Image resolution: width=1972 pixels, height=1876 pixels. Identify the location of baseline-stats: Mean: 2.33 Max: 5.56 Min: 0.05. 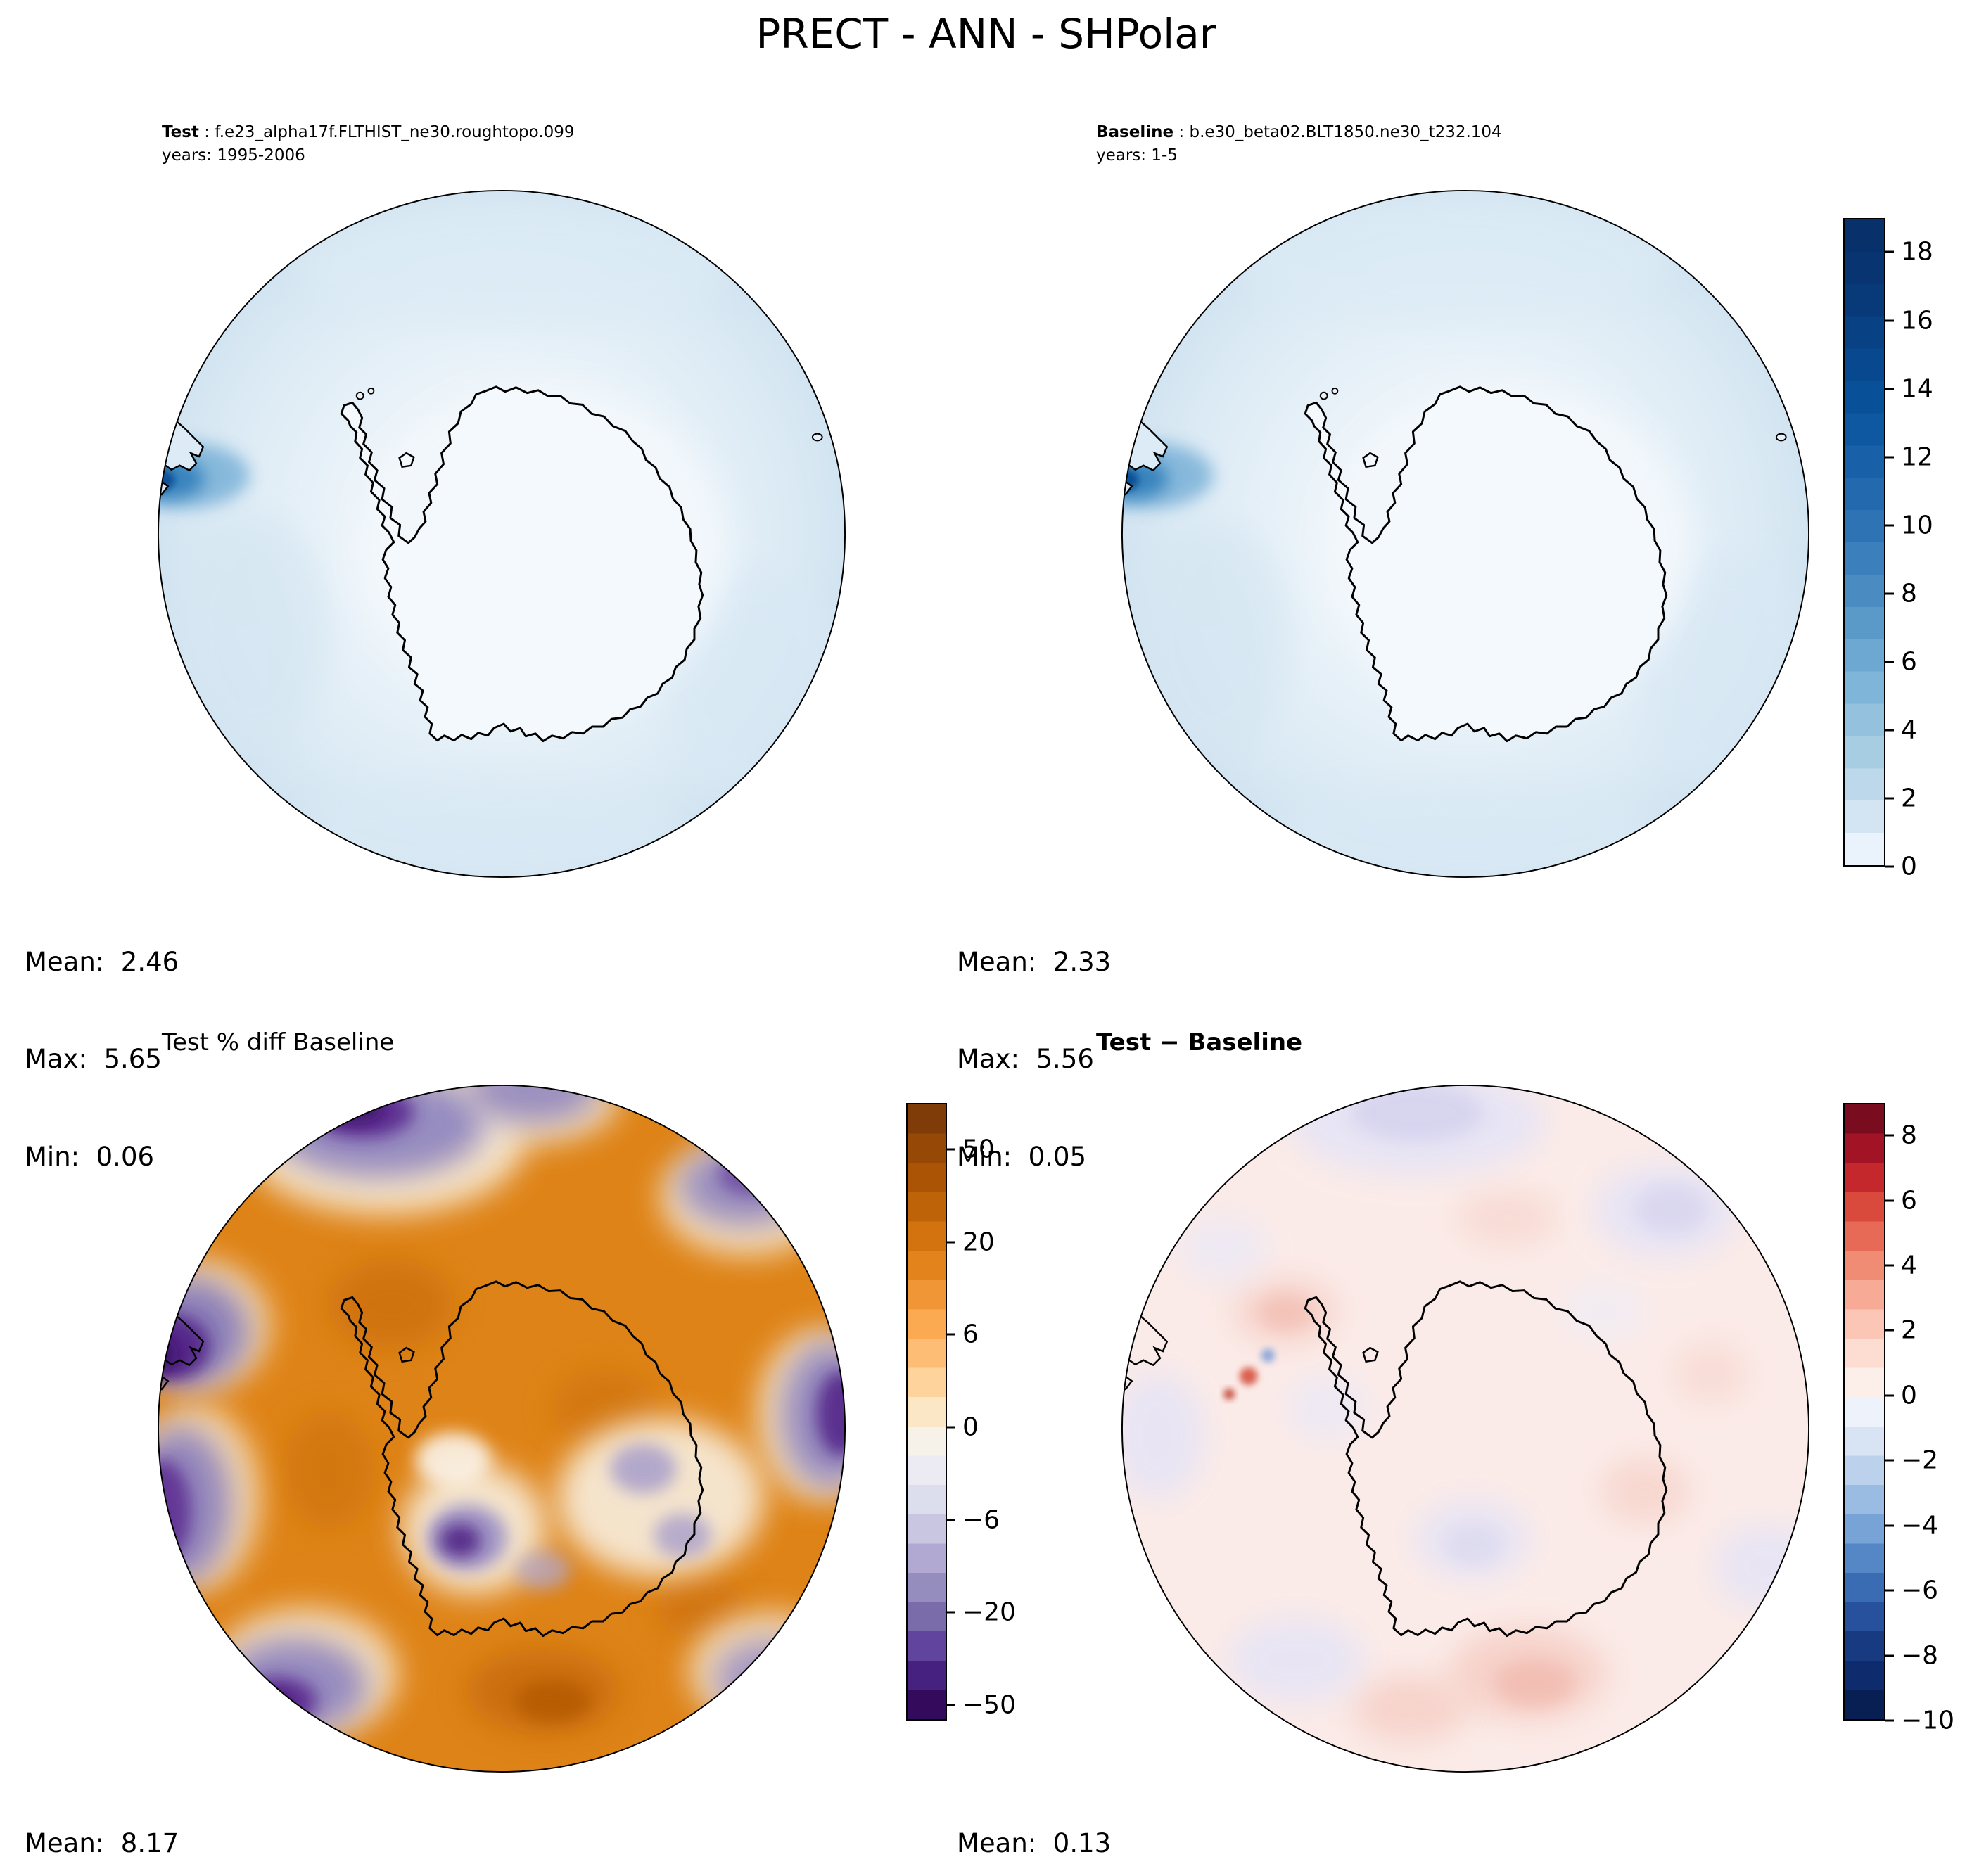
(1034, 1060).